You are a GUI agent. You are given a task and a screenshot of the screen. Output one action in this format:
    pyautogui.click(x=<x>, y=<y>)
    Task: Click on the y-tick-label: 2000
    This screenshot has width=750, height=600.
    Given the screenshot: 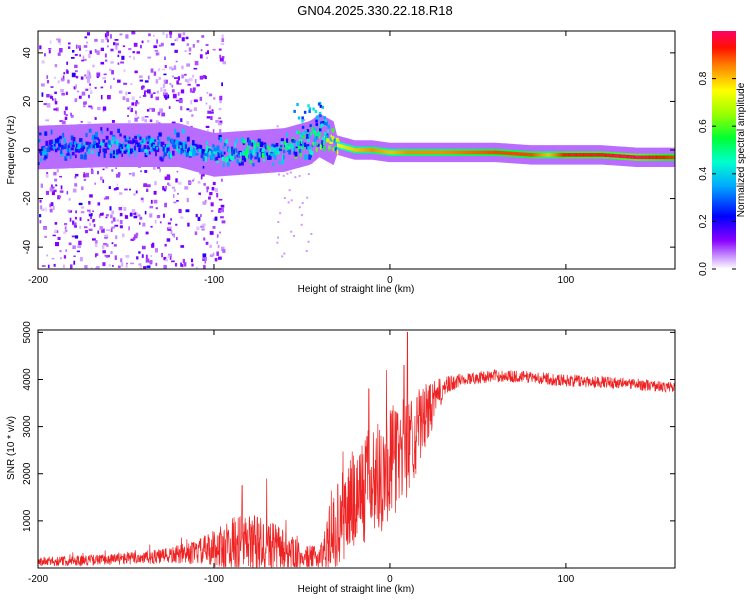 What is the action you would take?
    pyautogui.click(x=27, y=473)
    